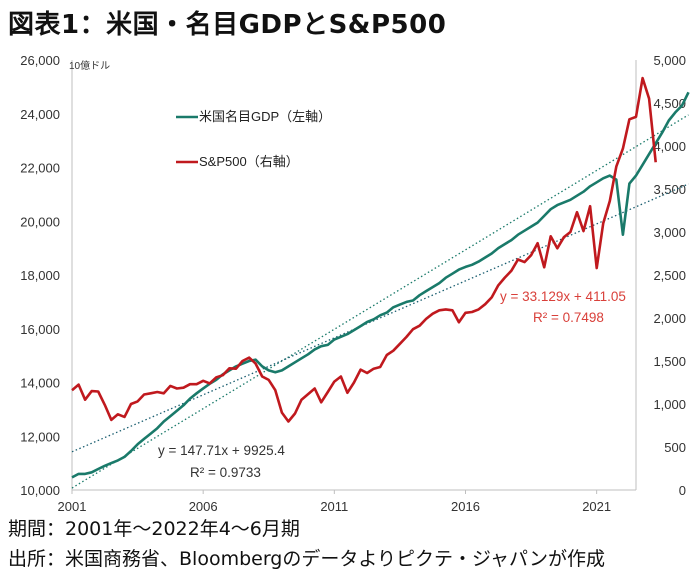 The width and height of the screenshot is (699, 575). I want to click on sp500-r-squared: R² = 0.7498, so click(568, 317).